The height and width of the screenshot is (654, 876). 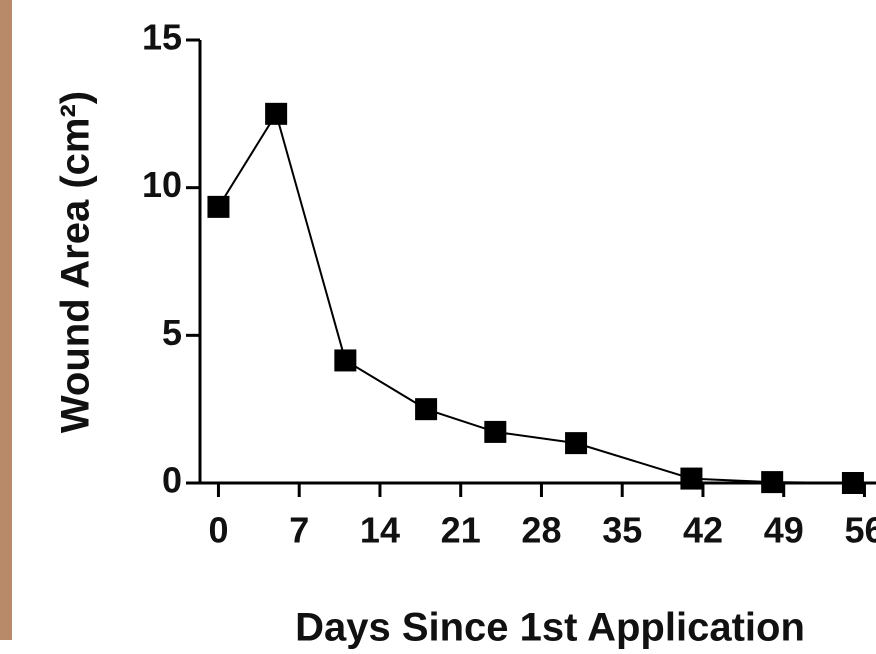 I want to click on y-tick-label: 15, so click(x=162, y=37).